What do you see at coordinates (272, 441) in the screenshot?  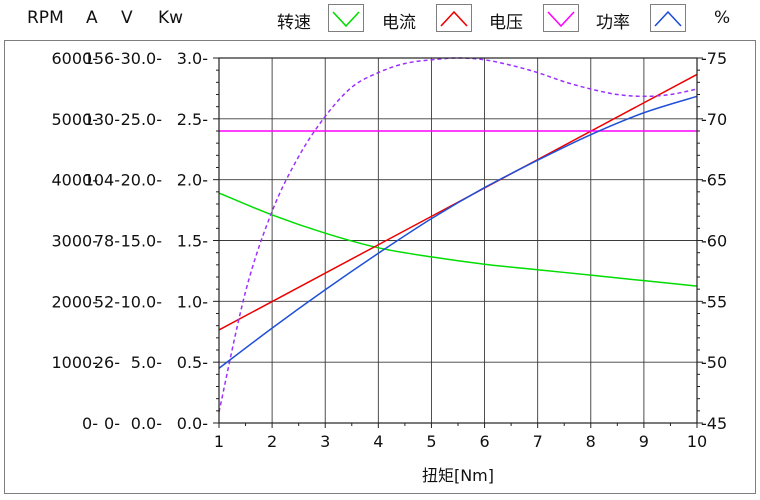 I see `x-tick-label: 2` at bounding box center [272, 441].